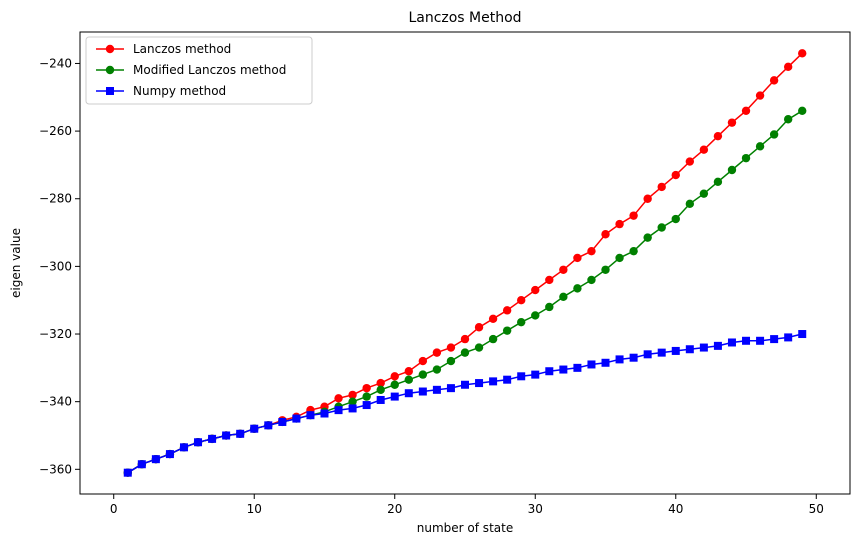  Describe the element at coordinates (16, 263) in the screenshot. I see `y-axis-label: eigen value` at that location.